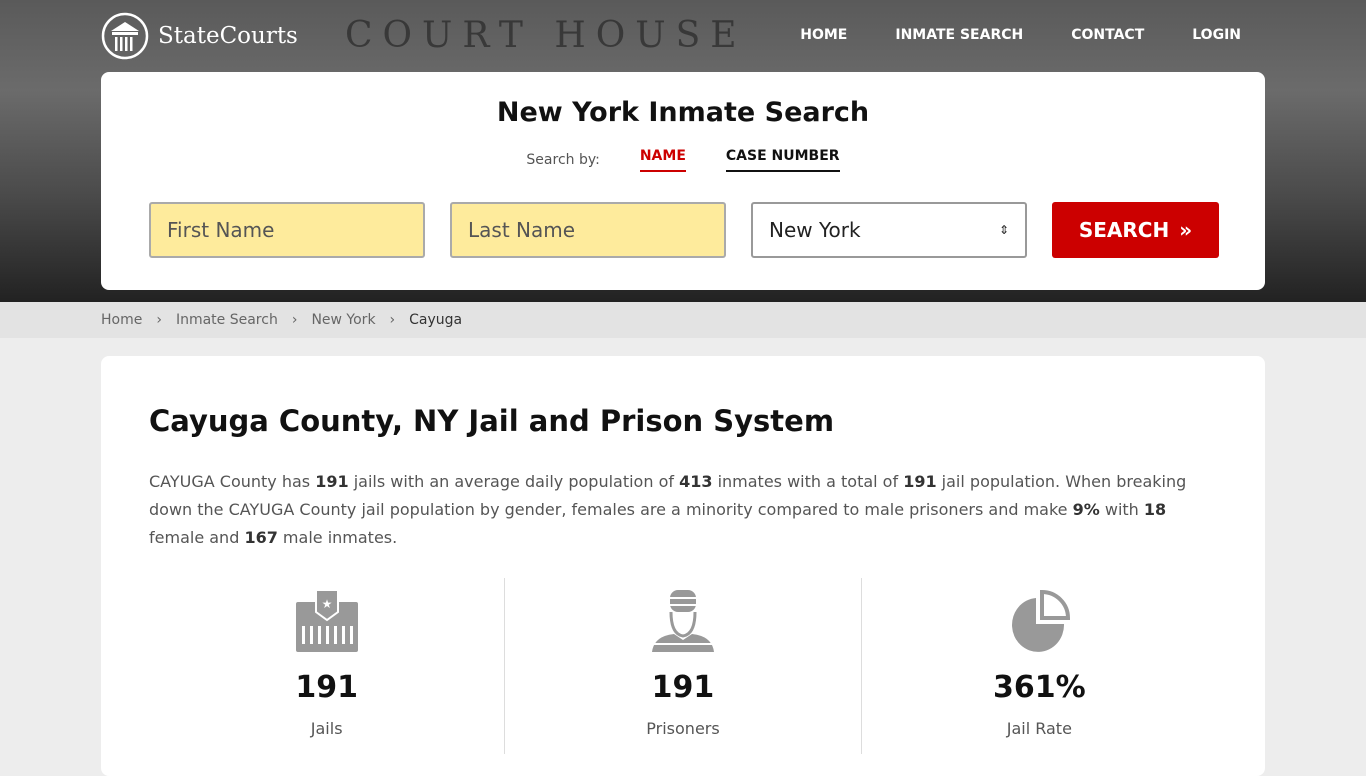 The width and height of the screenshot is (1366, 776). I want to click on page-title: Cayuga County, NY Jail and Prison System, so click(492, 421).